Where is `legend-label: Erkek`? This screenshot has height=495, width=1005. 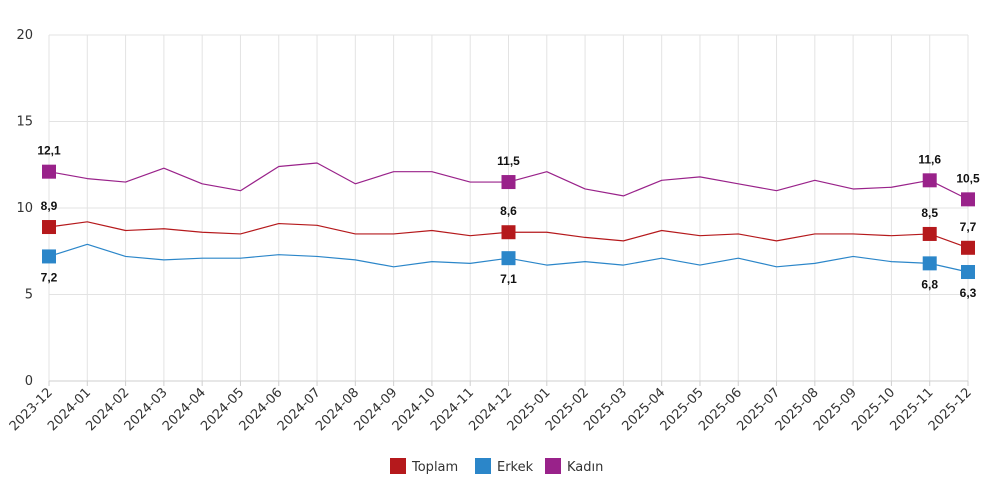 legend-label: Erkek is located at coordinates (515, 467).